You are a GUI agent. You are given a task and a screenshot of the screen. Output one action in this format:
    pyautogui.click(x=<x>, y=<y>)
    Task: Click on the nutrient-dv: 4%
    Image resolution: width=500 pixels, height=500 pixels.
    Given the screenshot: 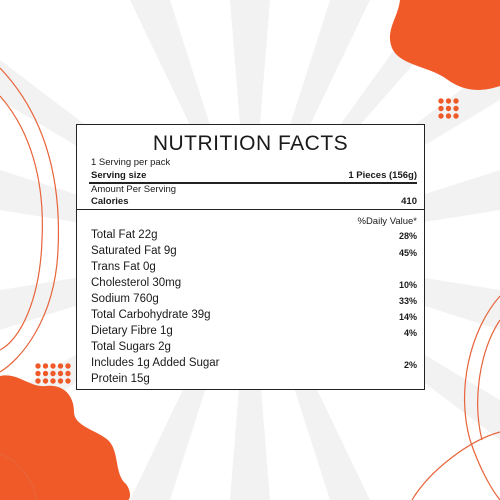 What is the action you would take?
    pyautogui.click(x=410, y=333)
    